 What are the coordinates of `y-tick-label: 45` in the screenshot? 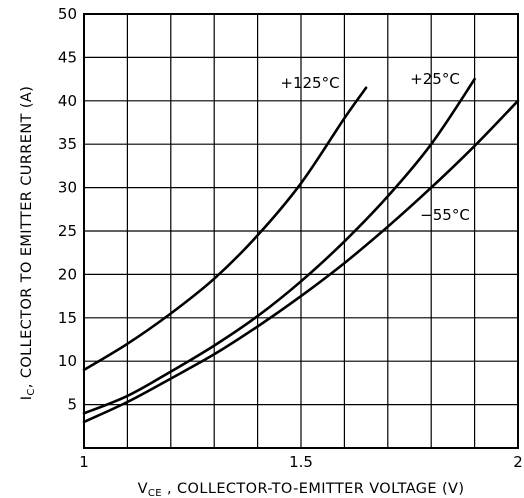 It's located at (67, 57).